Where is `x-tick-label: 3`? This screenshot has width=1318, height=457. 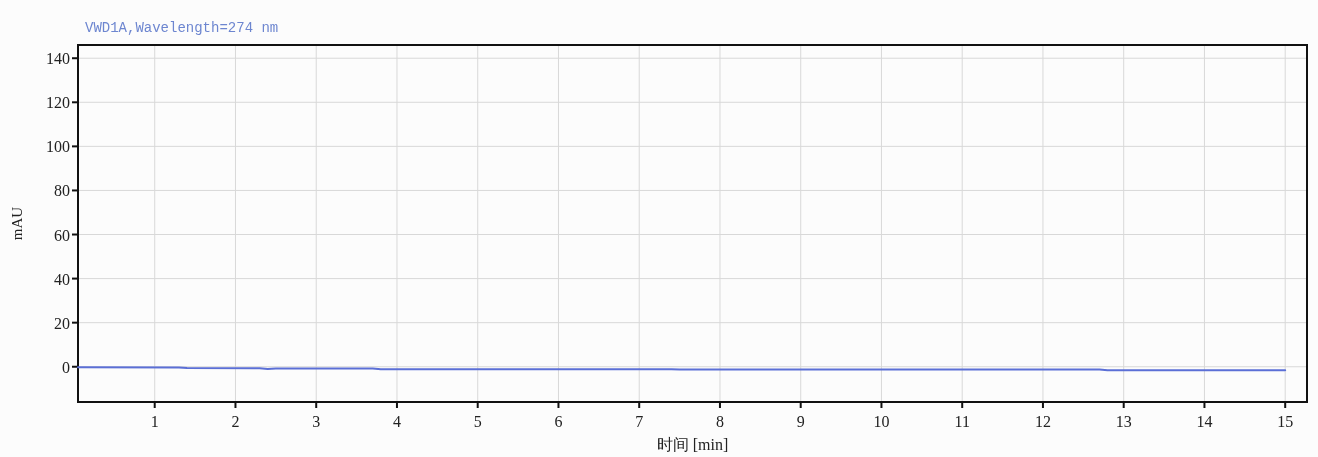 x-tick-label: 3 is located at coordinates (316, 421).